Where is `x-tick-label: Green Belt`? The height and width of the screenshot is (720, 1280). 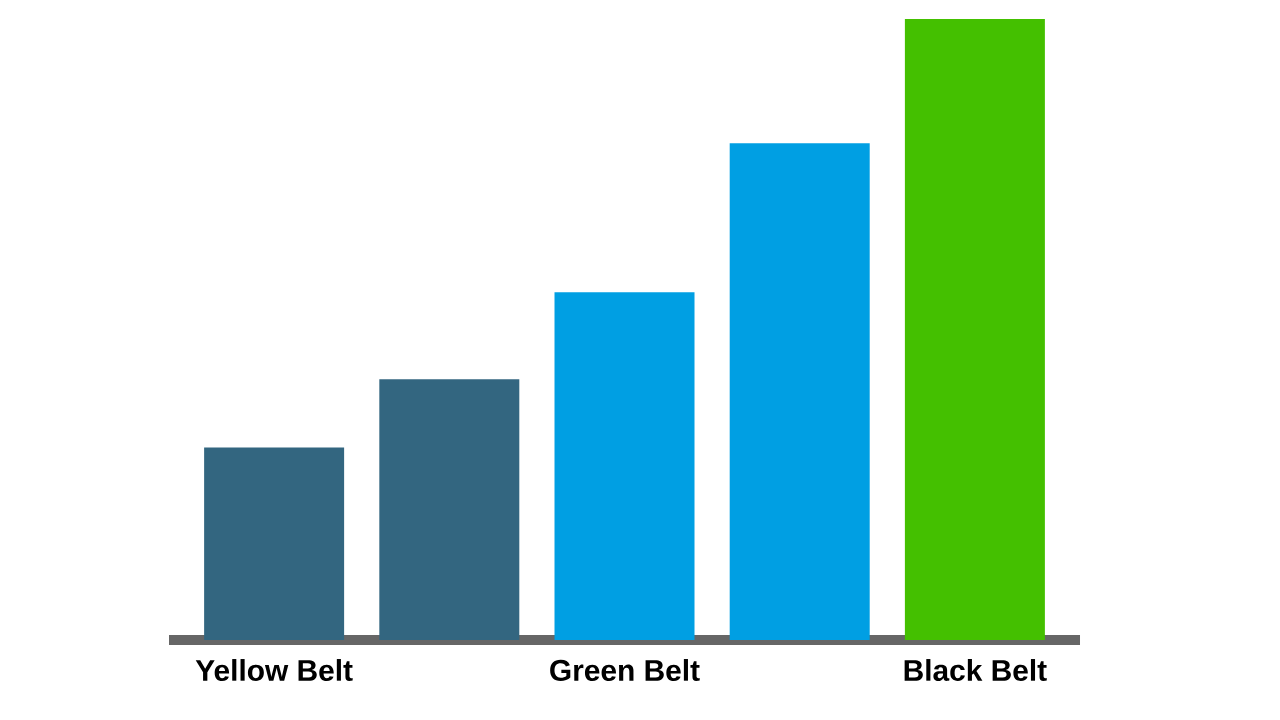 x-tick-label: Green Belt is located at coordinates (625, 670).